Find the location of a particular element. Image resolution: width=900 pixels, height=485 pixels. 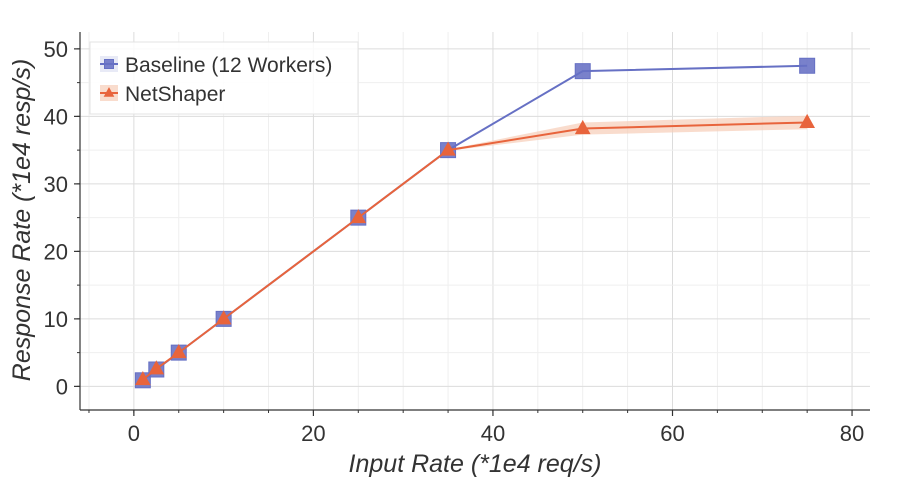

x-axis-label: Input Rate (*1e4 req/s) is located at coordinates (475, 464).